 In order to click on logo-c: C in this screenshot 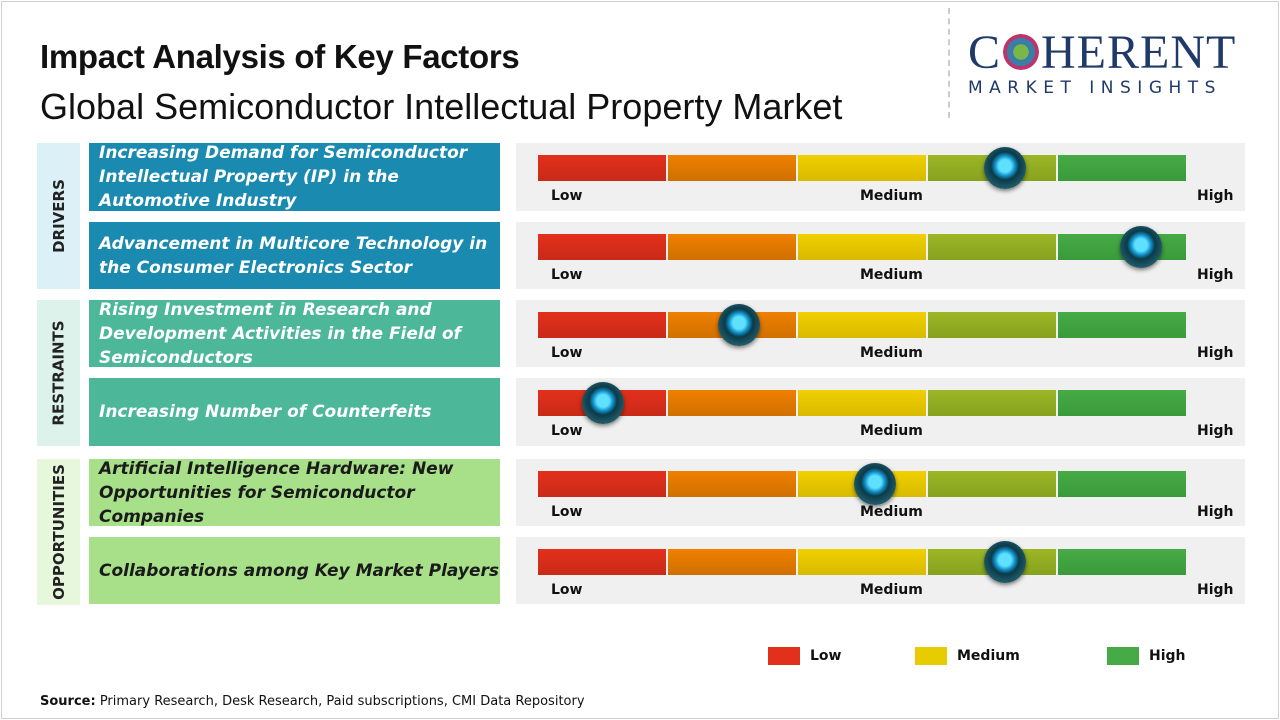, I will do `click(985, 52)`.